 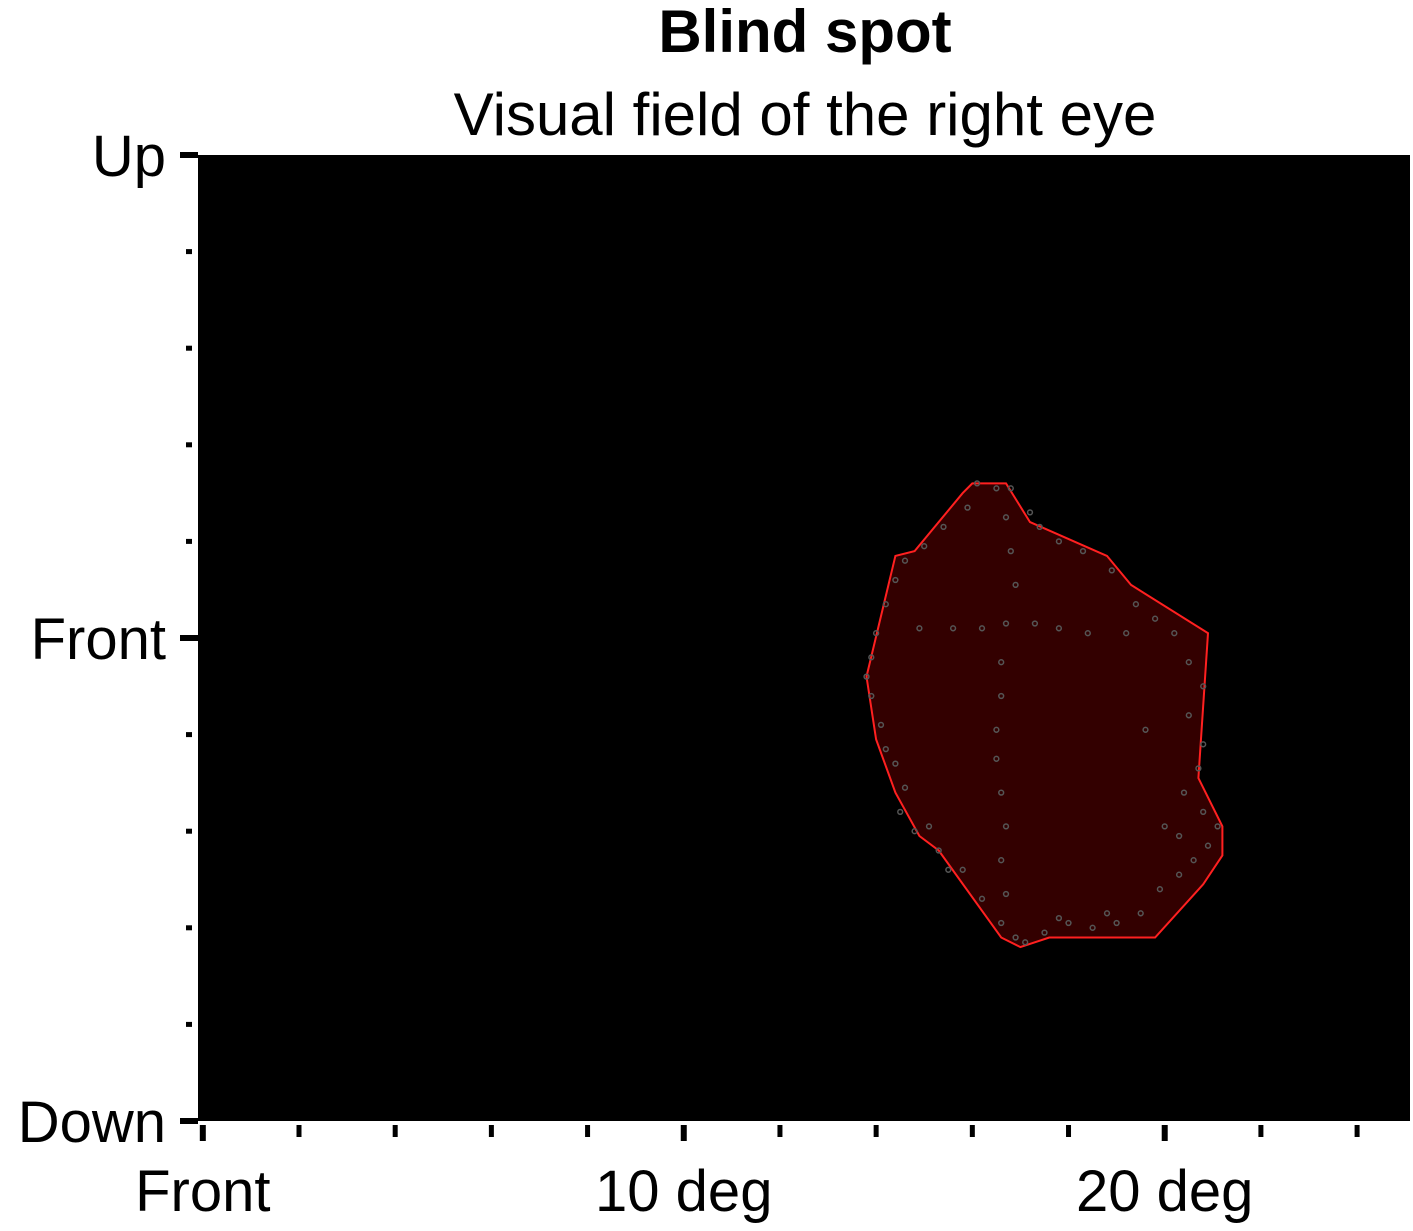 What do you see at coordinates (202, 1191) in the screenshot?
I see `x-tick-label: Front` at bounding box center [202, 1191].